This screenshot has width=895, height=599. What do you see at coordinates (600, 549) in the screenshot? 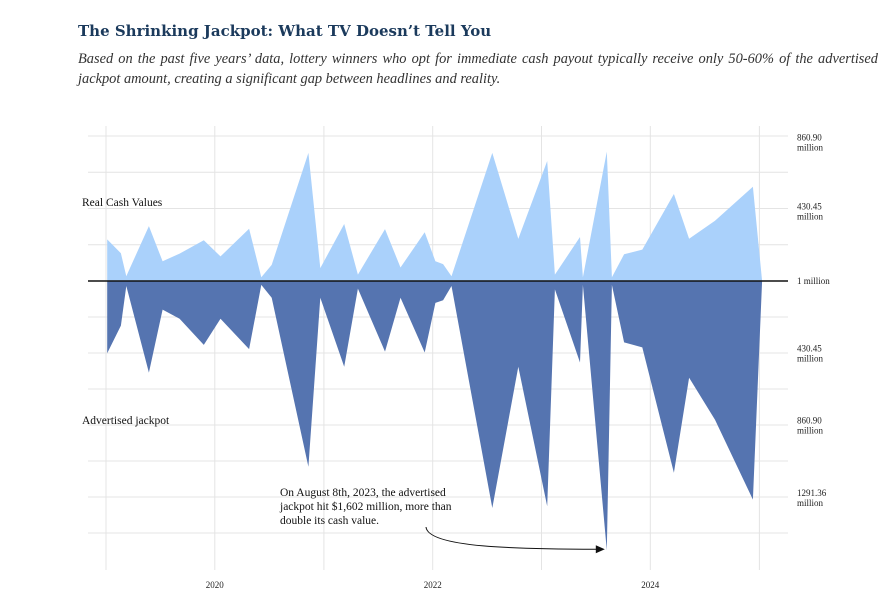
I see `annotation-arrow-head` at bounding box center [600, 549].